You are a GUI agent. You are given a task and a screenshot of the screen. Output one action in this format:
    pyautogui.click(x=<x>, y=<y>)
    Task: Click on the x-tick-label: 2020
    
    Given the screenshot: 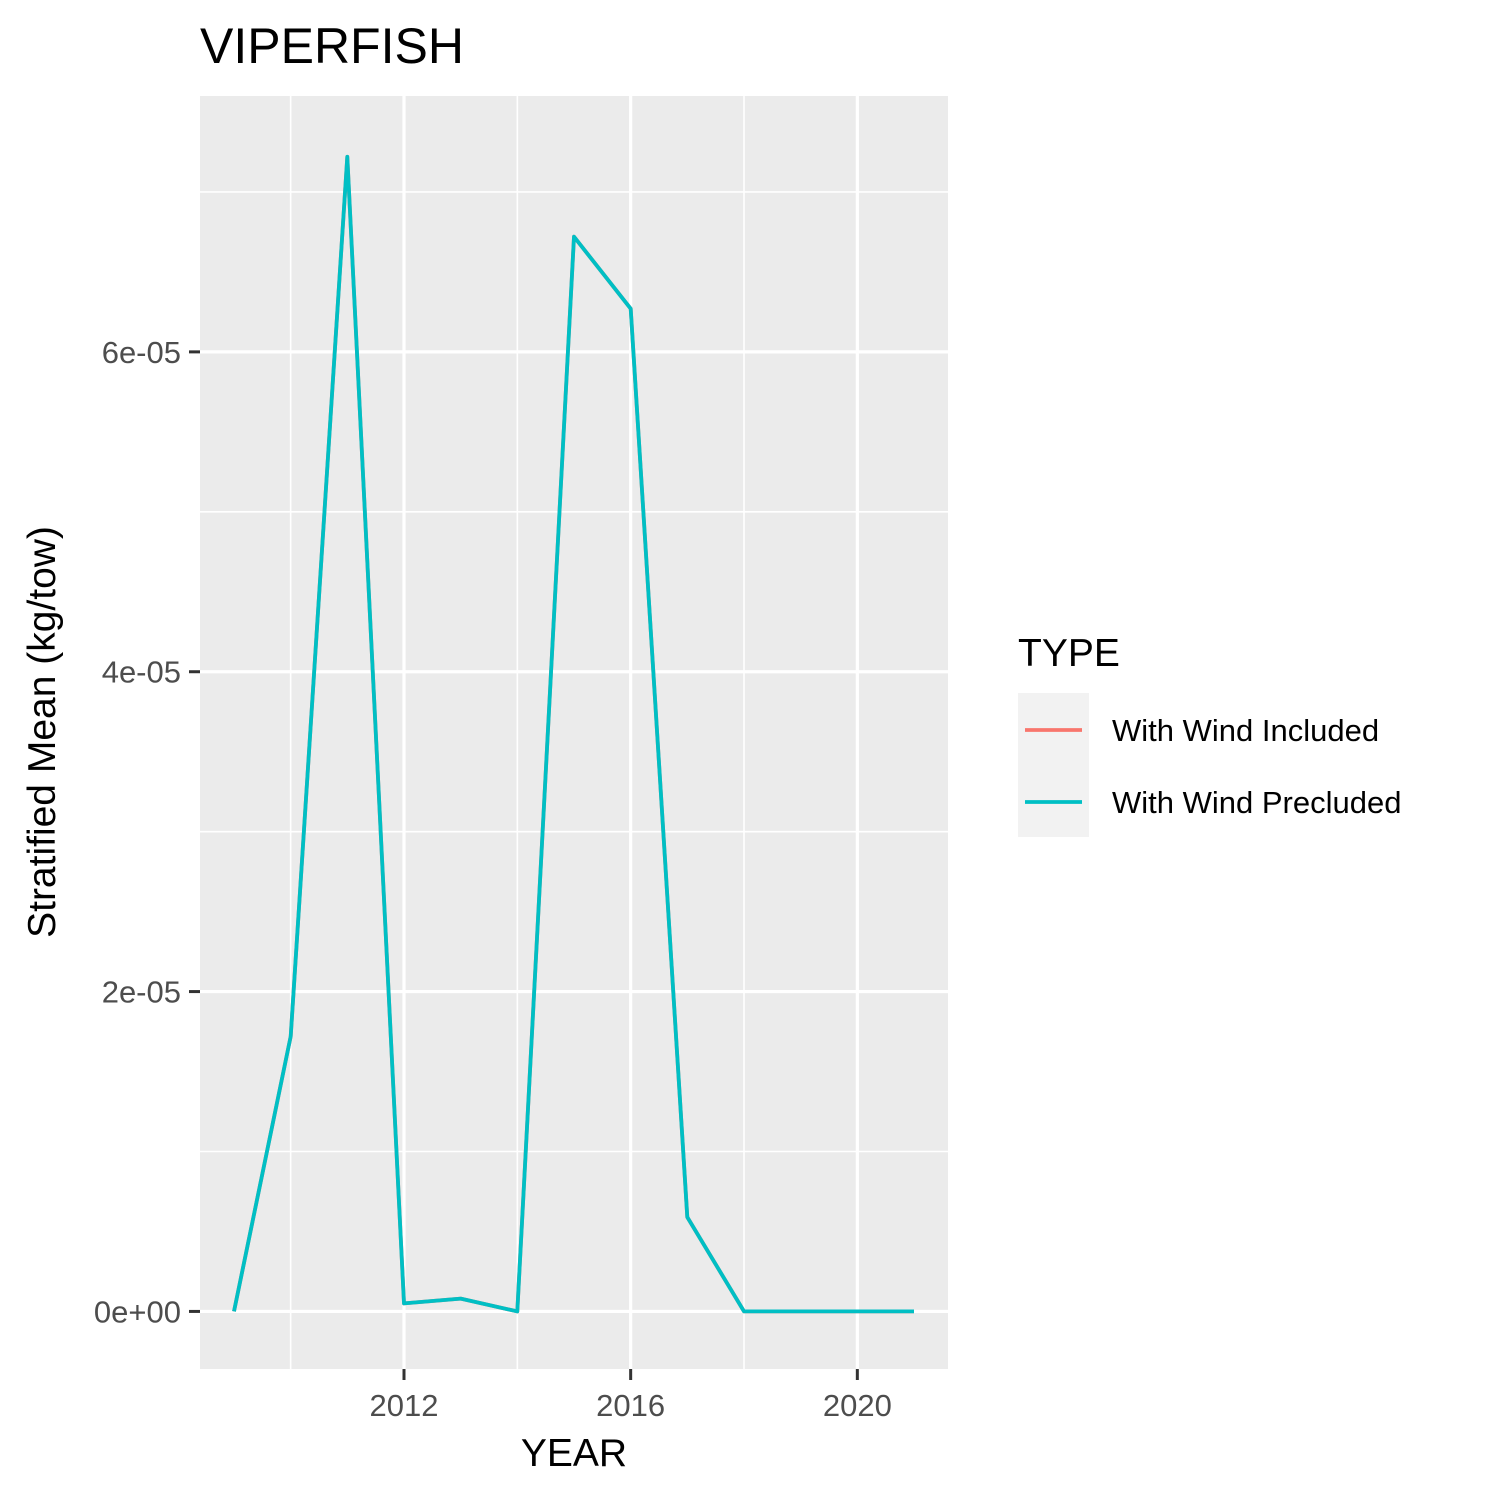 What is the action you would take?
    pyautogui.click(x=857, y=1405)
    